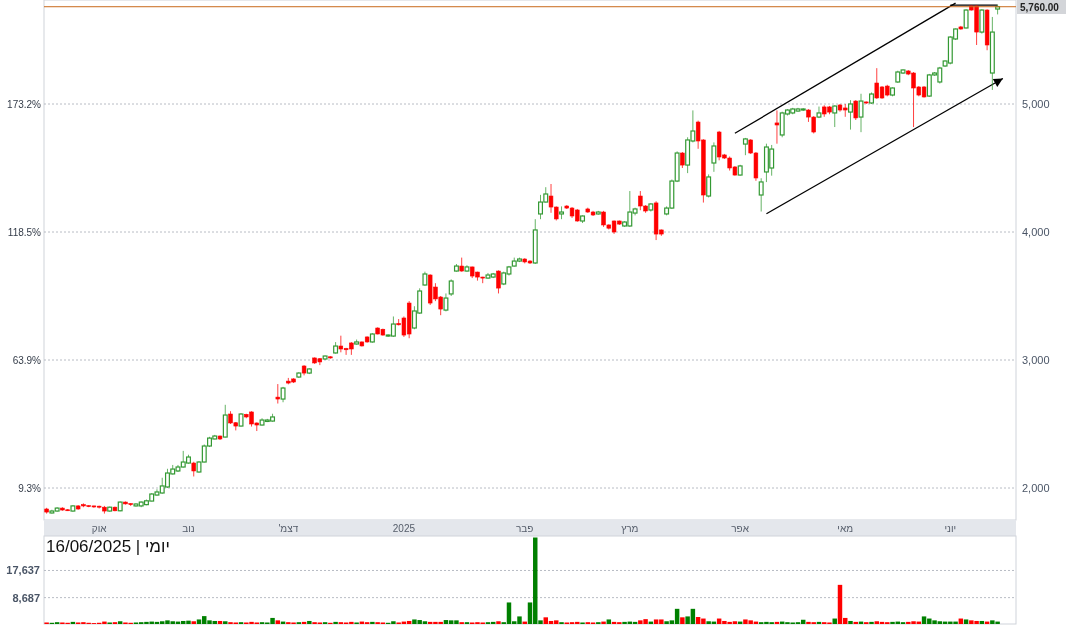 The width and height of the screenshot is (1068, 626). Describe the element at coordinates (525, 528) in the screenshot. I see `x-tick-label: פבר` at that location.